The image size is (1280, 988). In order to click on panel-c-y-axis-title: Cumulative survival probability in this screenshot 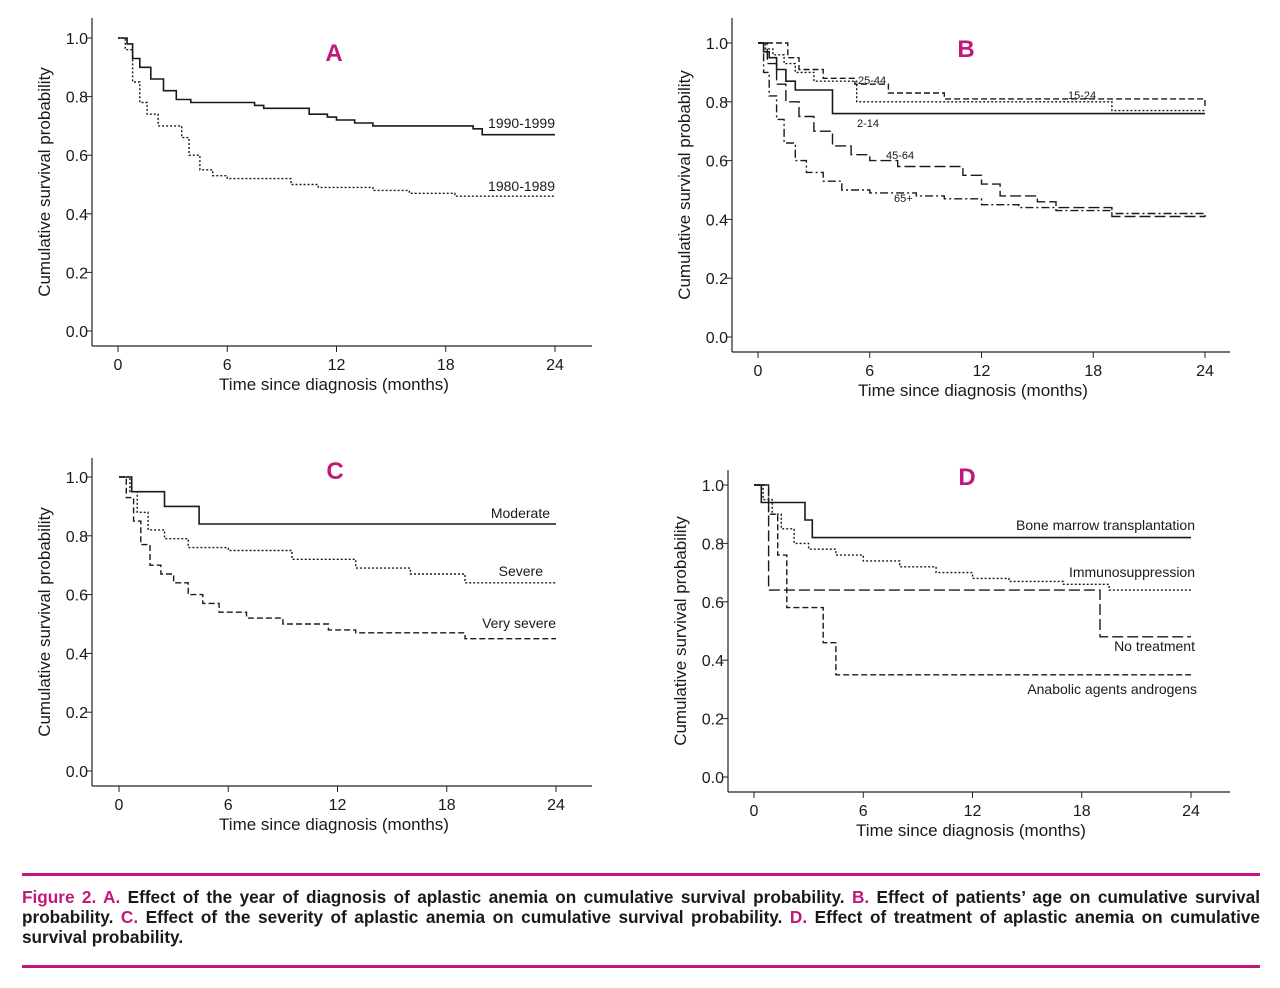, I will do `click(44, 622)`.